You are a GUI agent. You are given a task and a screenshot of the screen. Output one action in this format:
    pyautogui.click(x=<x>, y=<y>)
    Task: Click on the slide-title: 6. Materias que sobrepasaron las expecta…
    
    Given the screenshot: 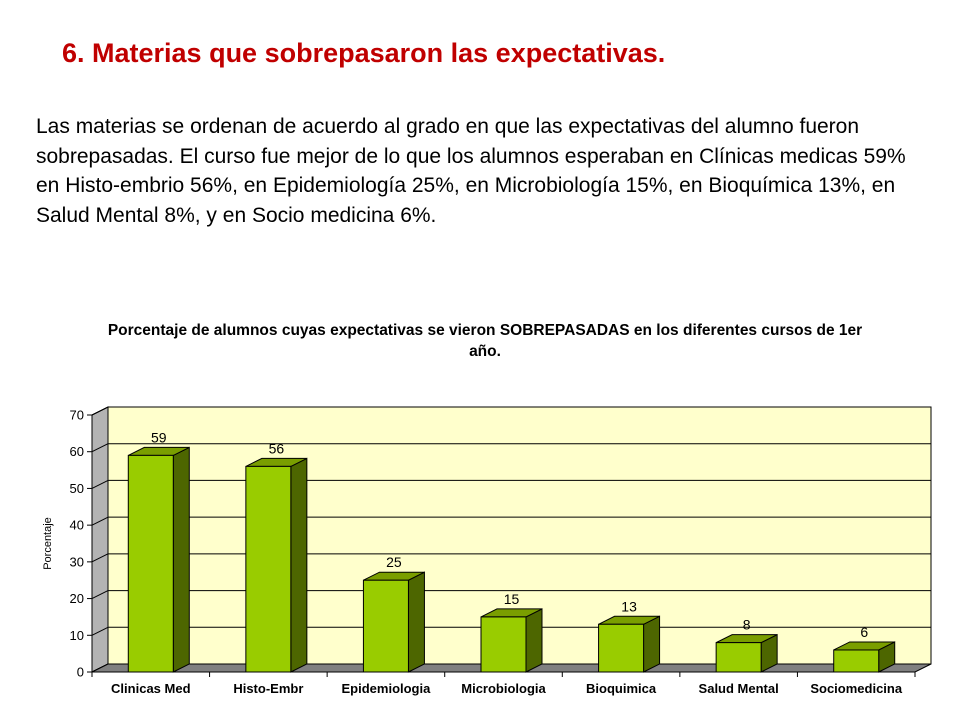 What is the action you would take?
    pyautogui.click(x=364, y=53)
    